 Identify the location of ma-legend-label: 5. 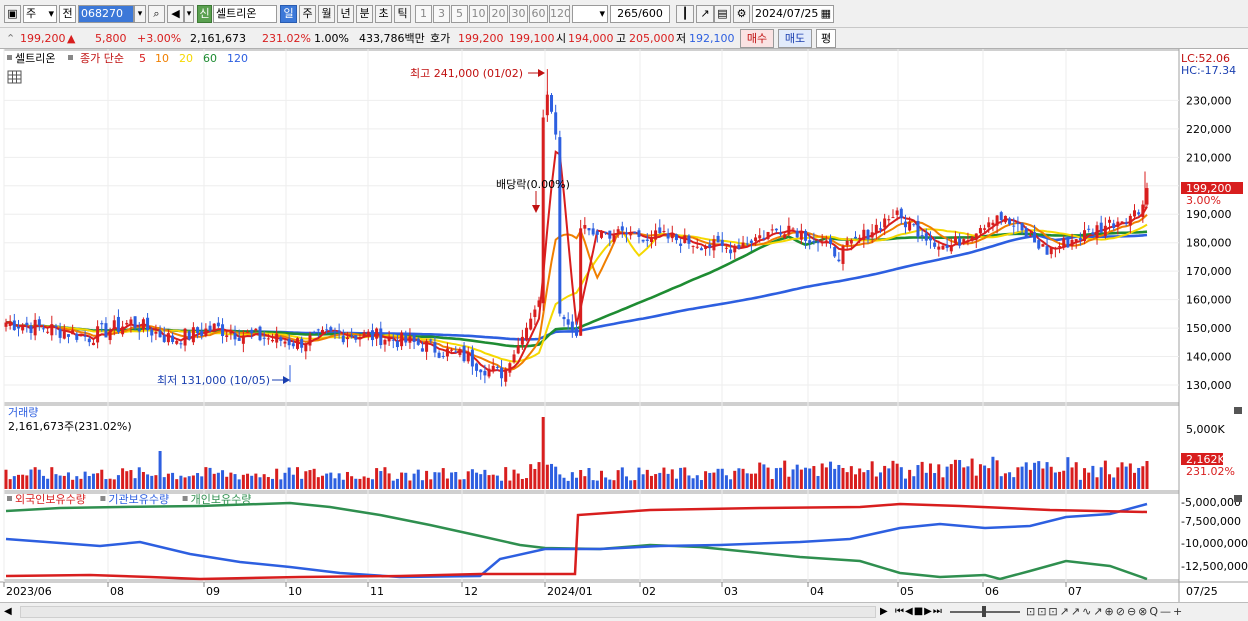
(142, 58).